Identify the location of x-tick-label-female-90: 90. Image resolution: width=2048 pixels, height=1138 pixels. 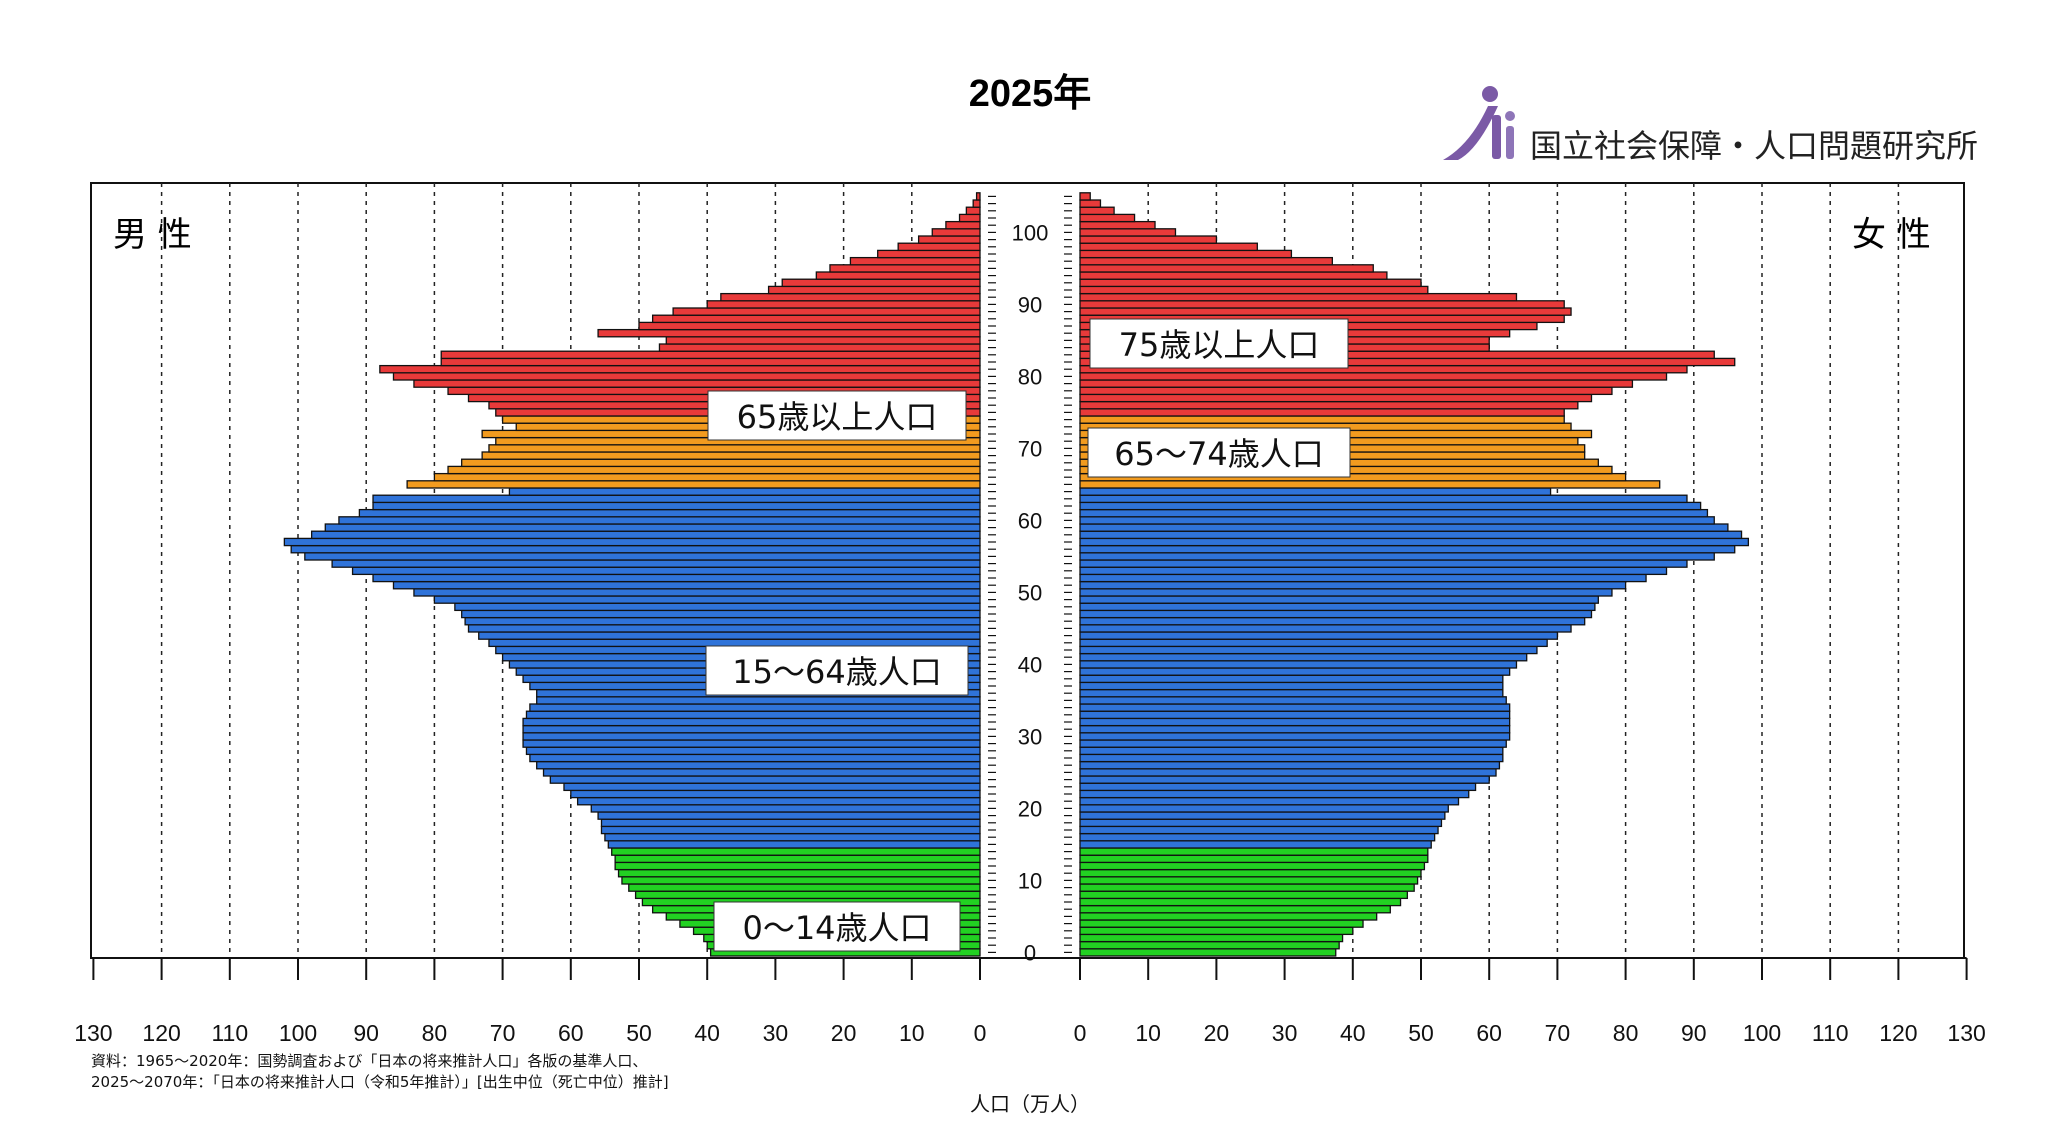
(1694, 1033).